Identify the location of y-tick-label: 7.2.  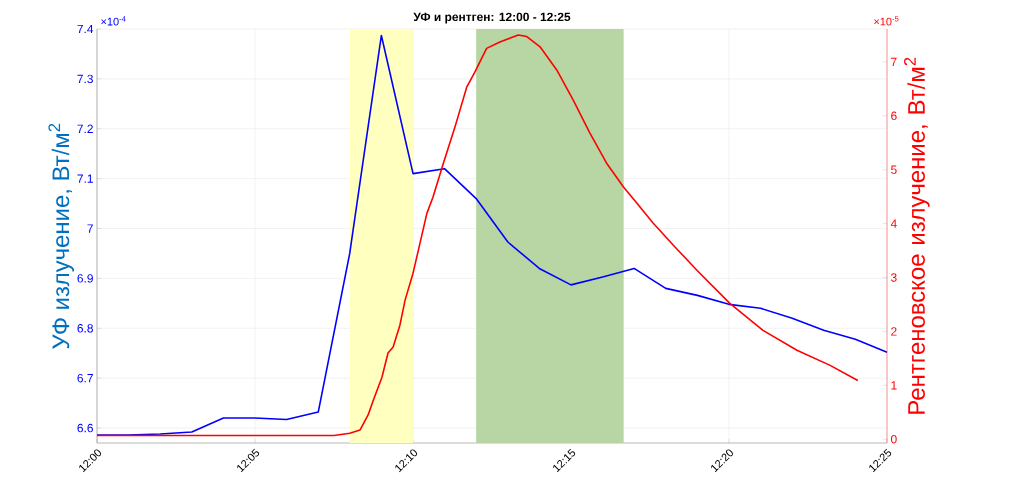
(85, 128).